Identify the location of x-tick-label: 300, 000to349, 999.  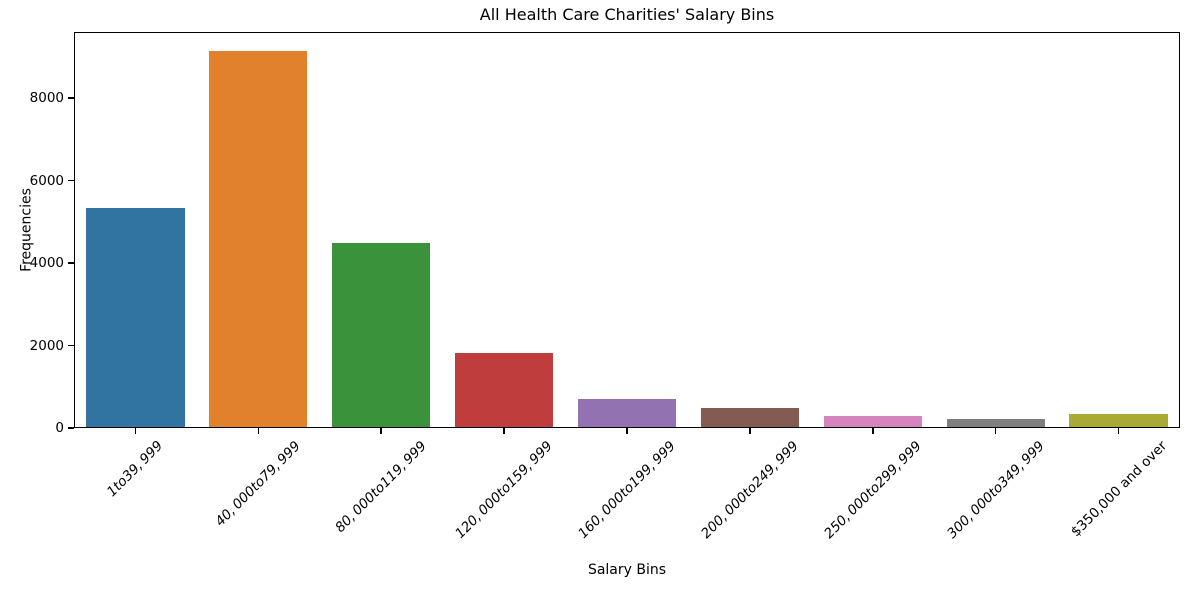
(995, 490).